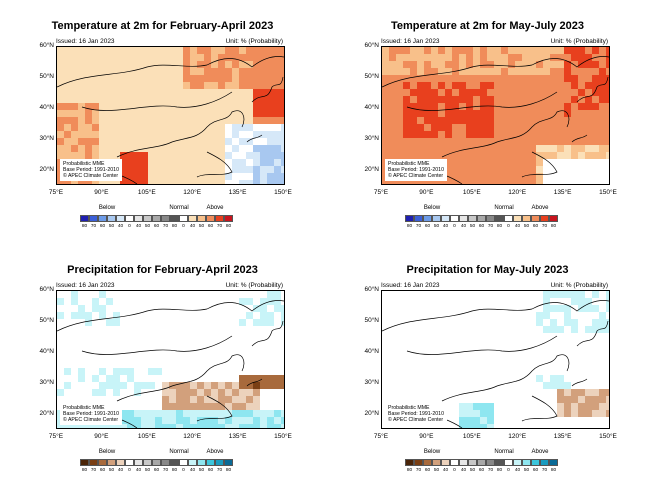  Describe the element at coordinates (179, 208) in the screenshot. I see `legend-category: Normal` at that location.